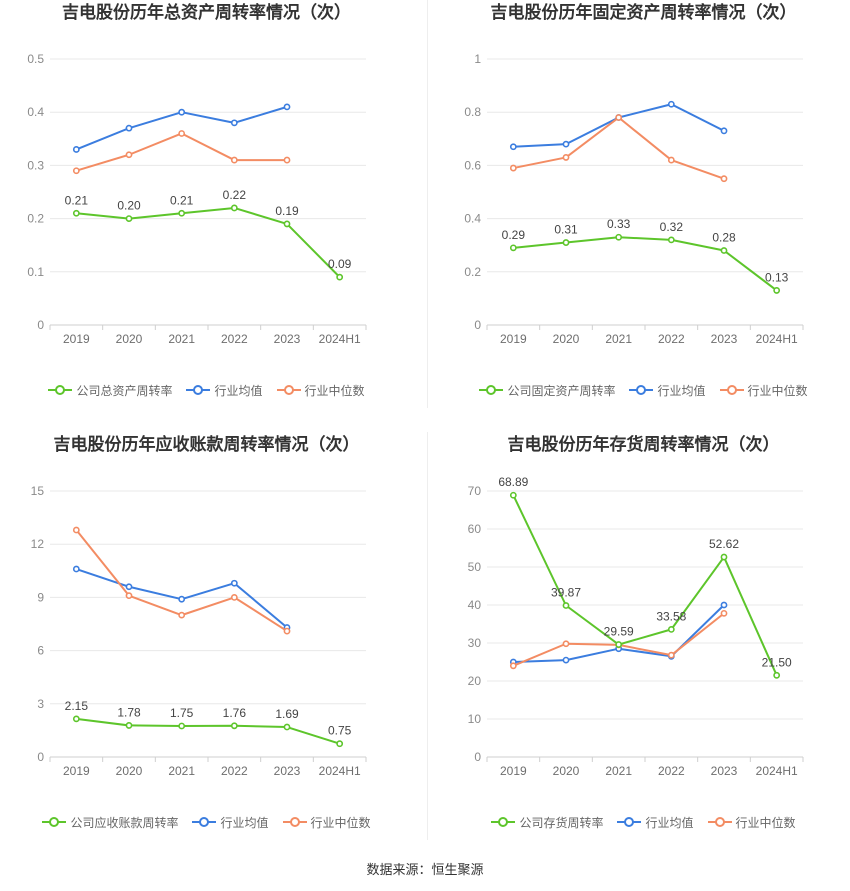 This screenshot has width=850, height=891. Describe the element at coordinates (472, 165) in the screenshot. I see `y-tick-label: 0.6` at that location.